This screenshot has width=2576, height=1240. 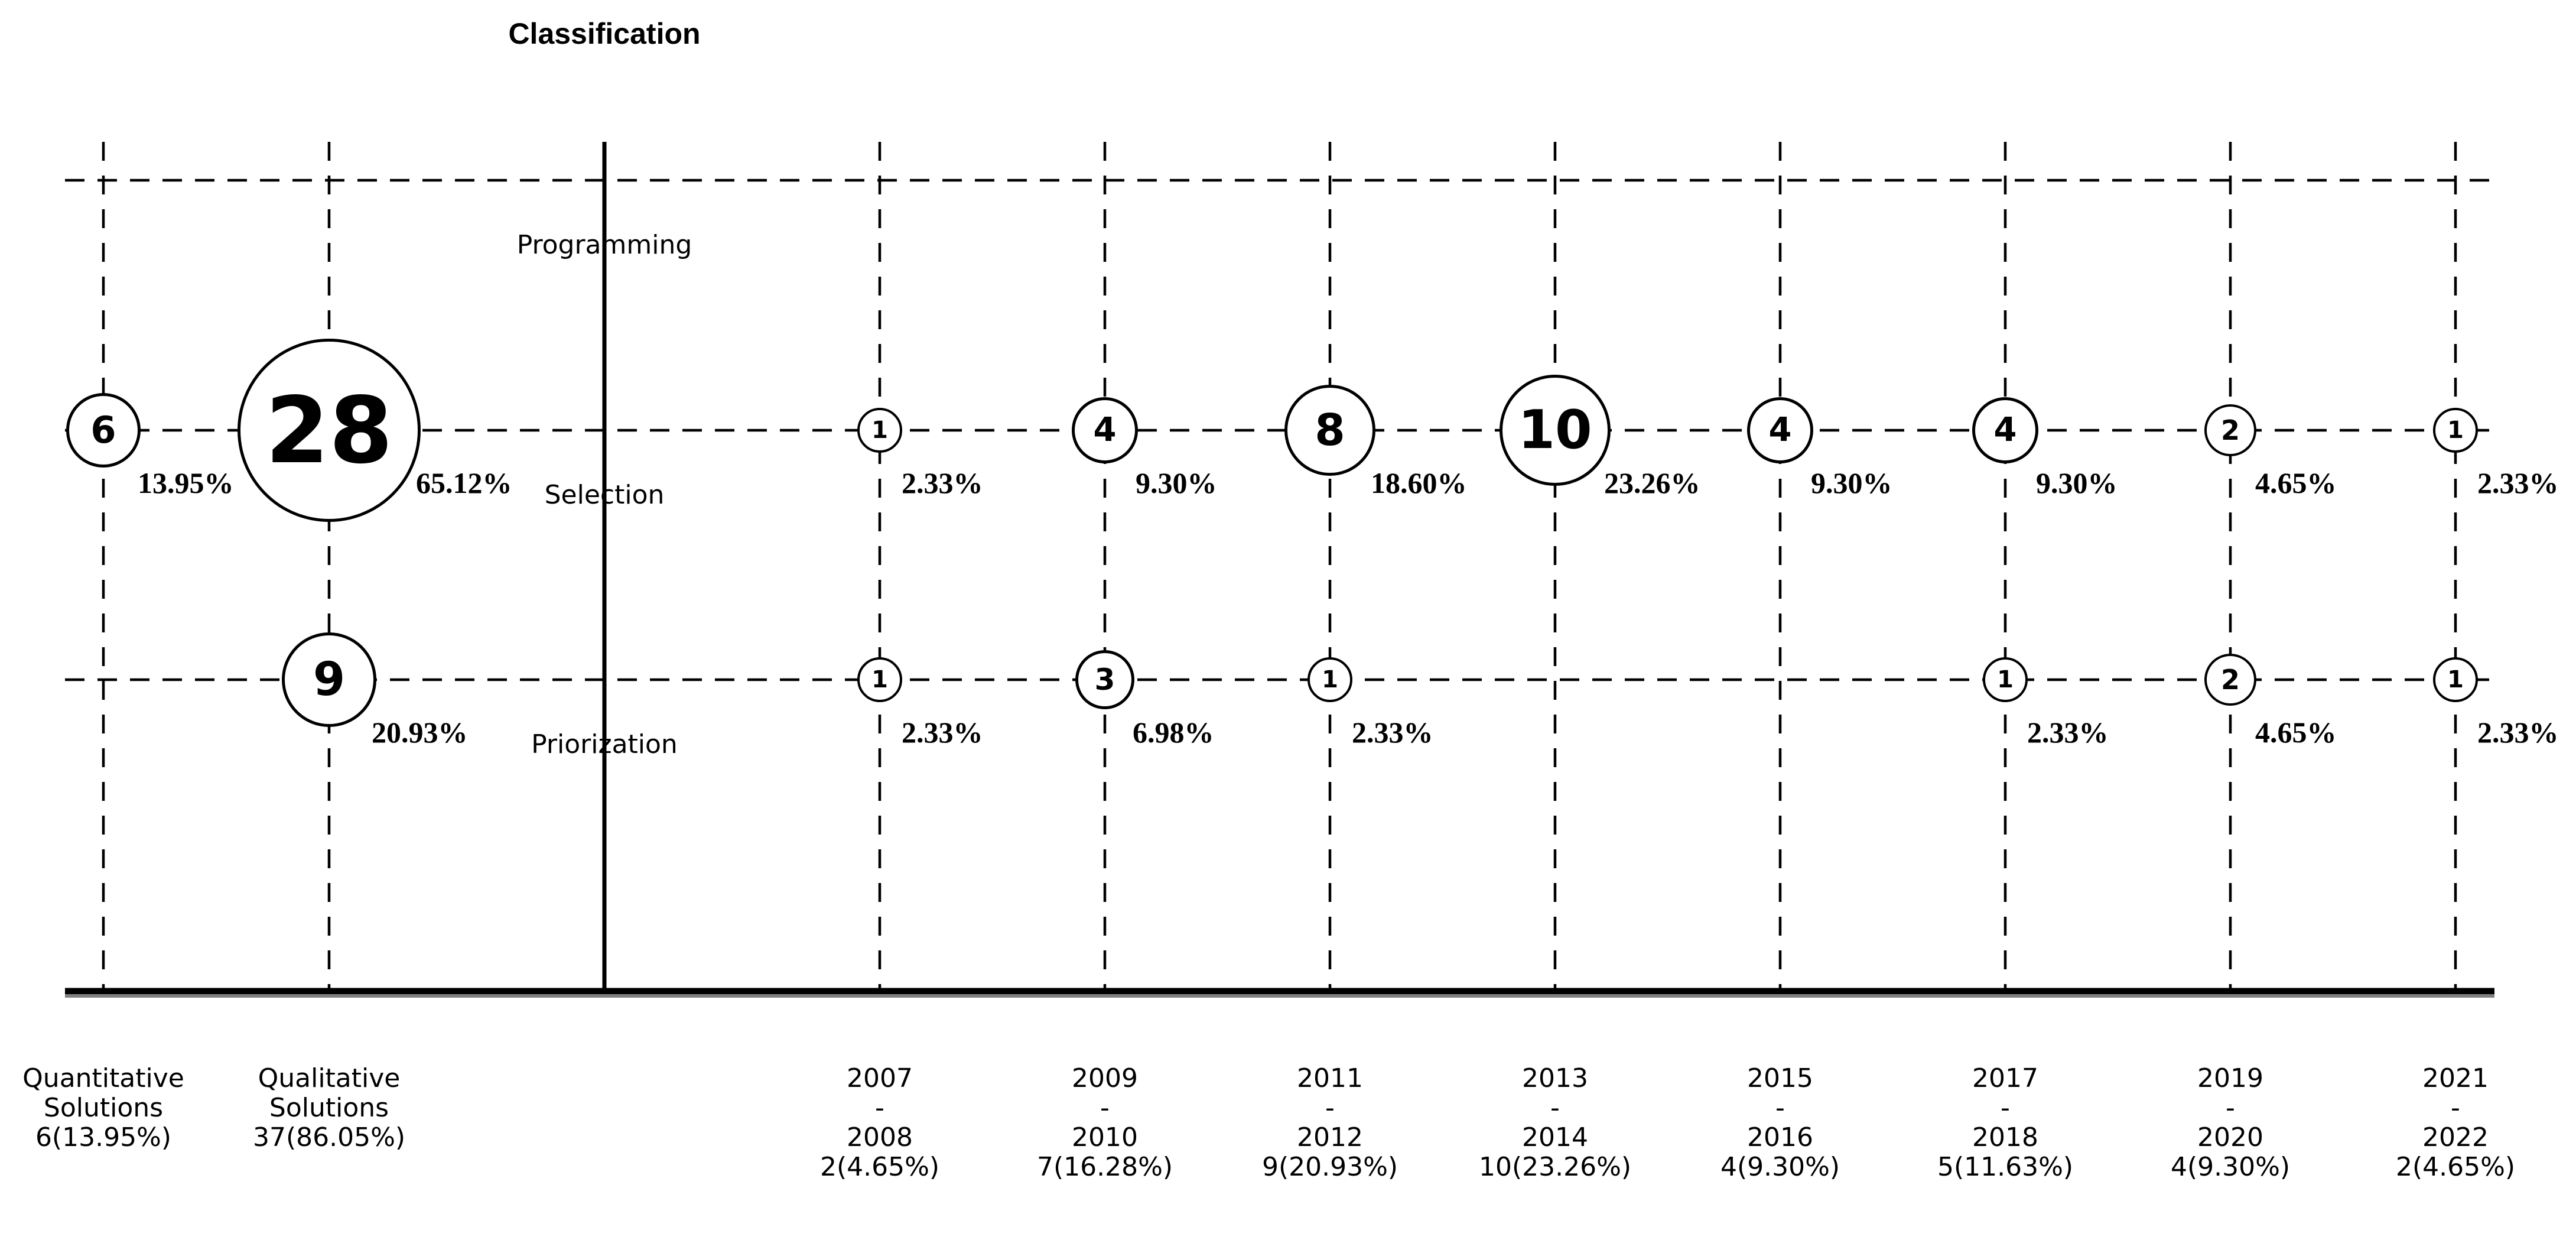 What do you see at coordinates (1555, 1078) in the screenshot?
I see `column-header-line: 2013` at bounding box center [1555, 1078].